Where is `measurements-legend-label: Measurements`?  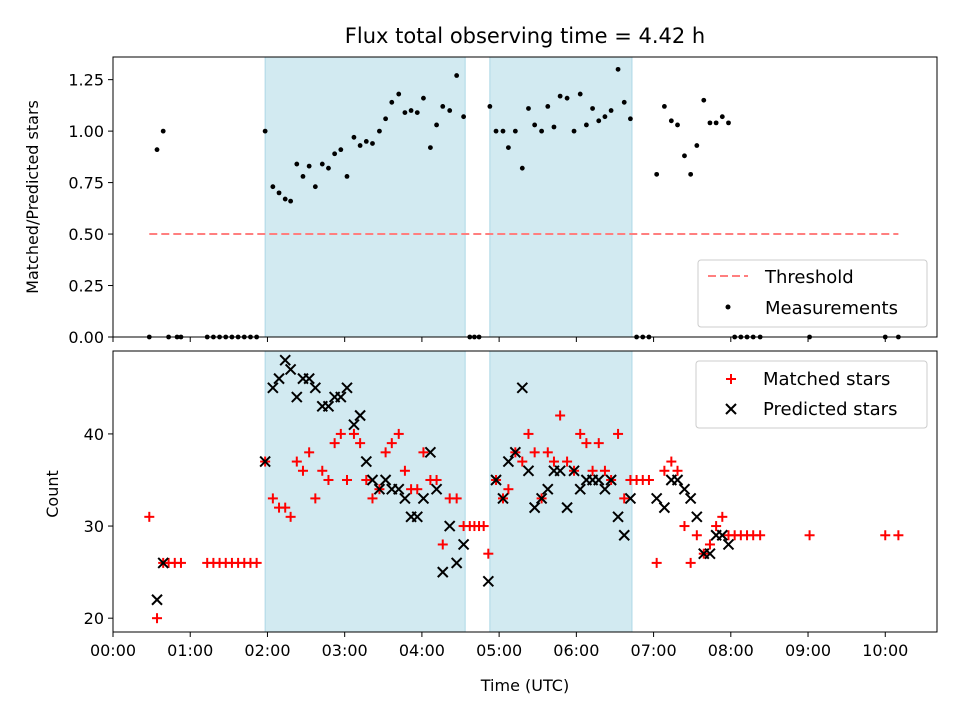 measurements-legend-label: Measurements is located at coordinates (831, 308).